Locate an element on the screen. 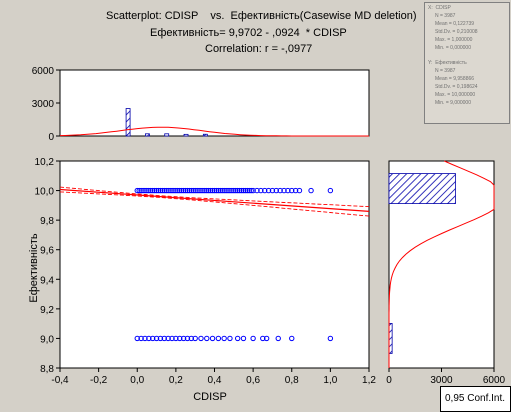 The height and width of the screenshot is (412, 511). stats-y-max: Max. = 10,000000 is located at coordinates (455, 95).